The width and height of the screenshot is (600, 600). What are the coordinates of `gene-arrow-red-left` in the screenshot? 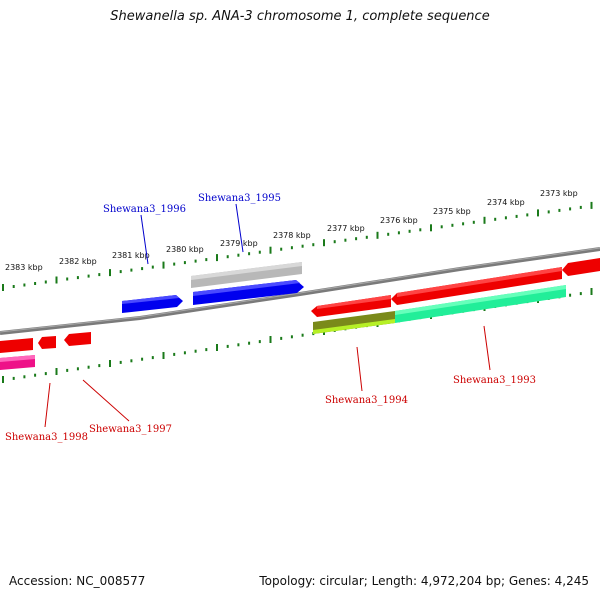 It's located at (16, 345).